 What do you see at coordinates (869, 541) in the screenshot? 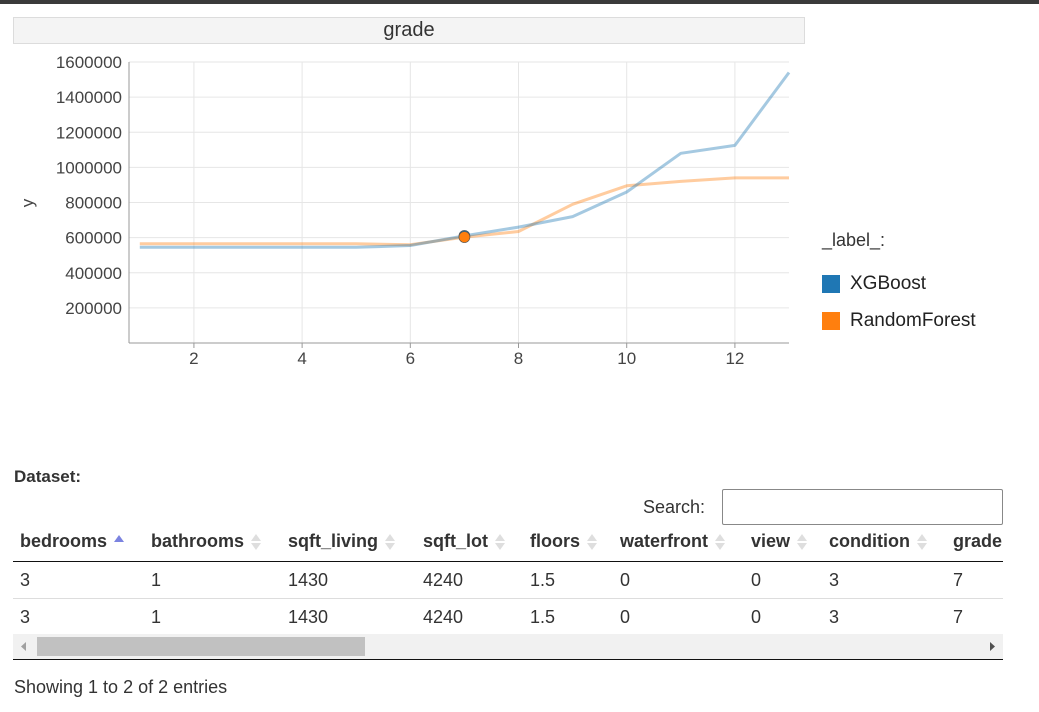
I see `column-label: condition` at bounding box center [869, 541].